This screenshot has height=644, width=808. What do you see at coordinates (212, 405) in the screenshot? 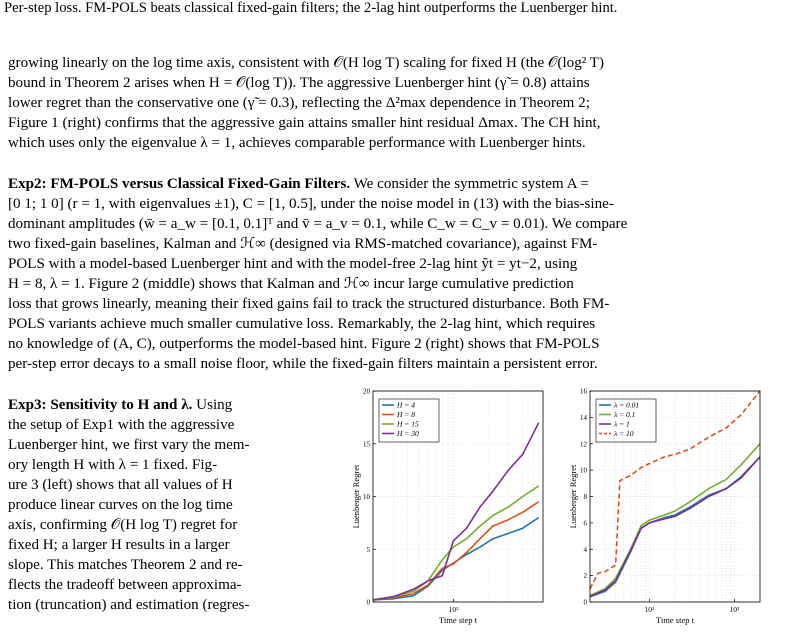
I see `text-span: Using` at bounding box center [212, 405].